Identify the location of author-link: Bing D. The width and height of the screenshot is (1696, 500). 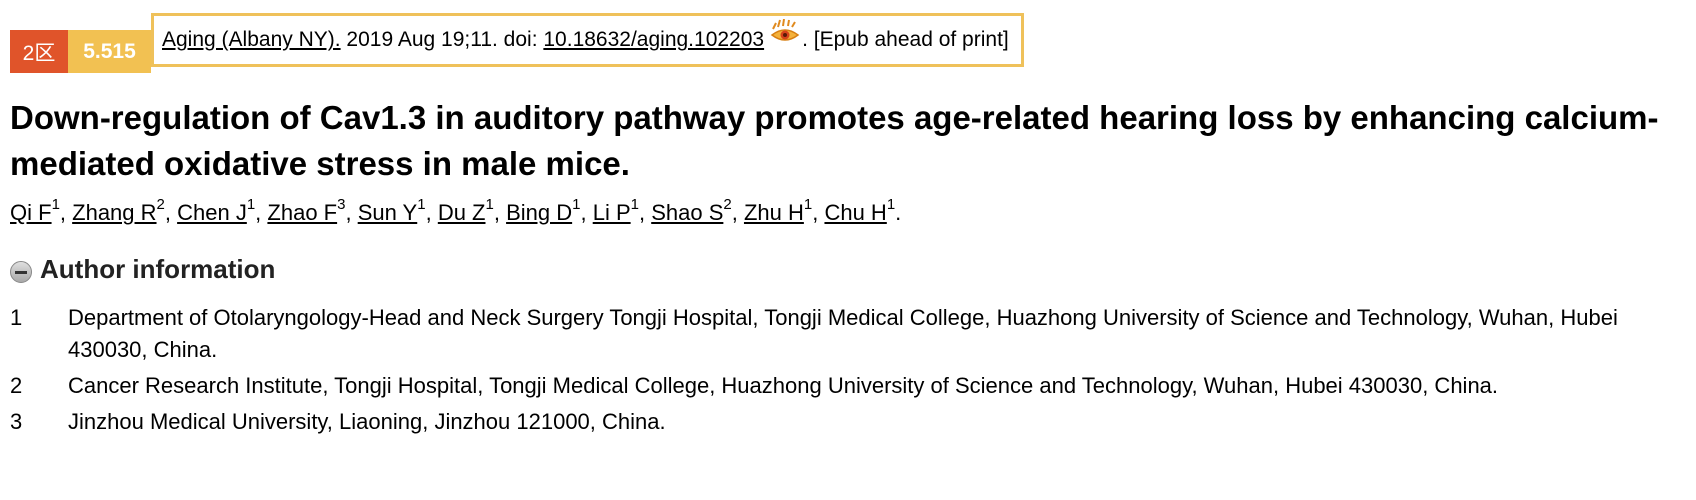
(539, 212).